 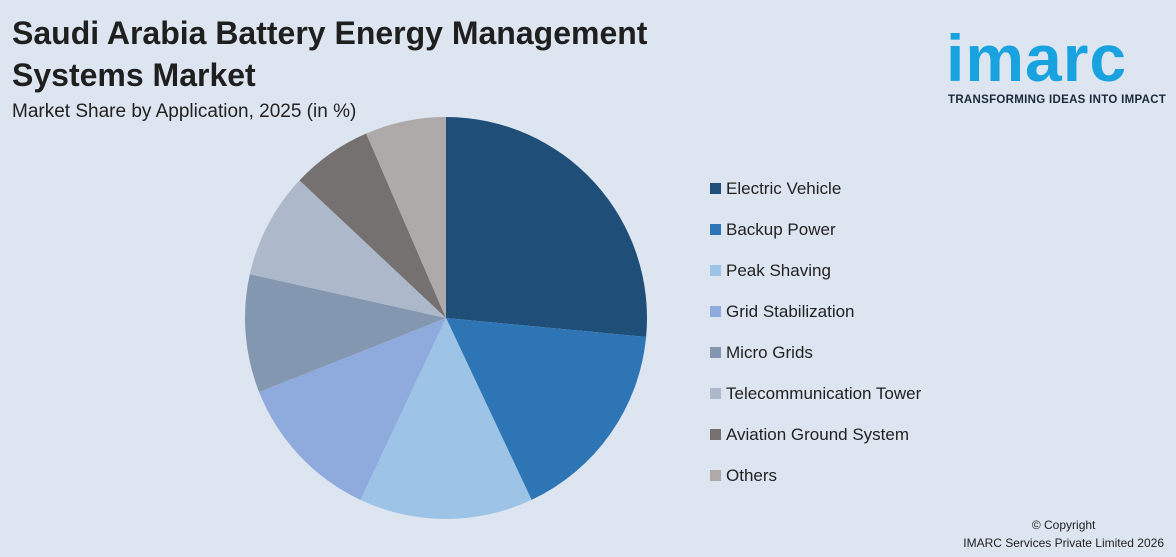 What do you see at coordinates (815, 475) in the screenshot?
I see `legend-item: Others` at bounding box center [815, 475].